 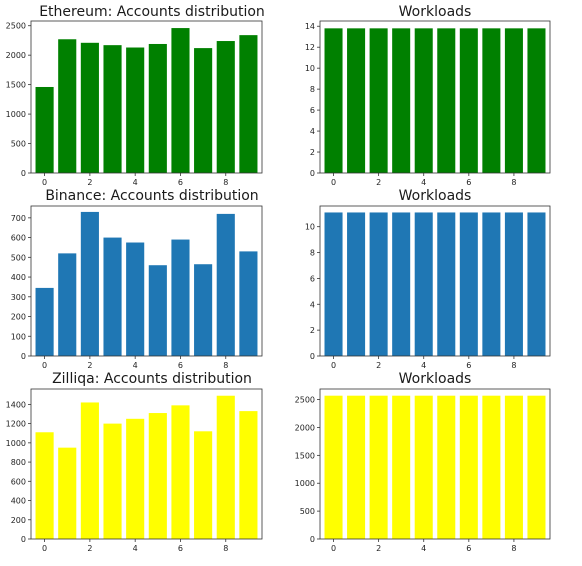 What do you see at coordinates (305, 455) in the screenshot?
I see `y-tick-label: 1500` at bounding box center [305, 455].